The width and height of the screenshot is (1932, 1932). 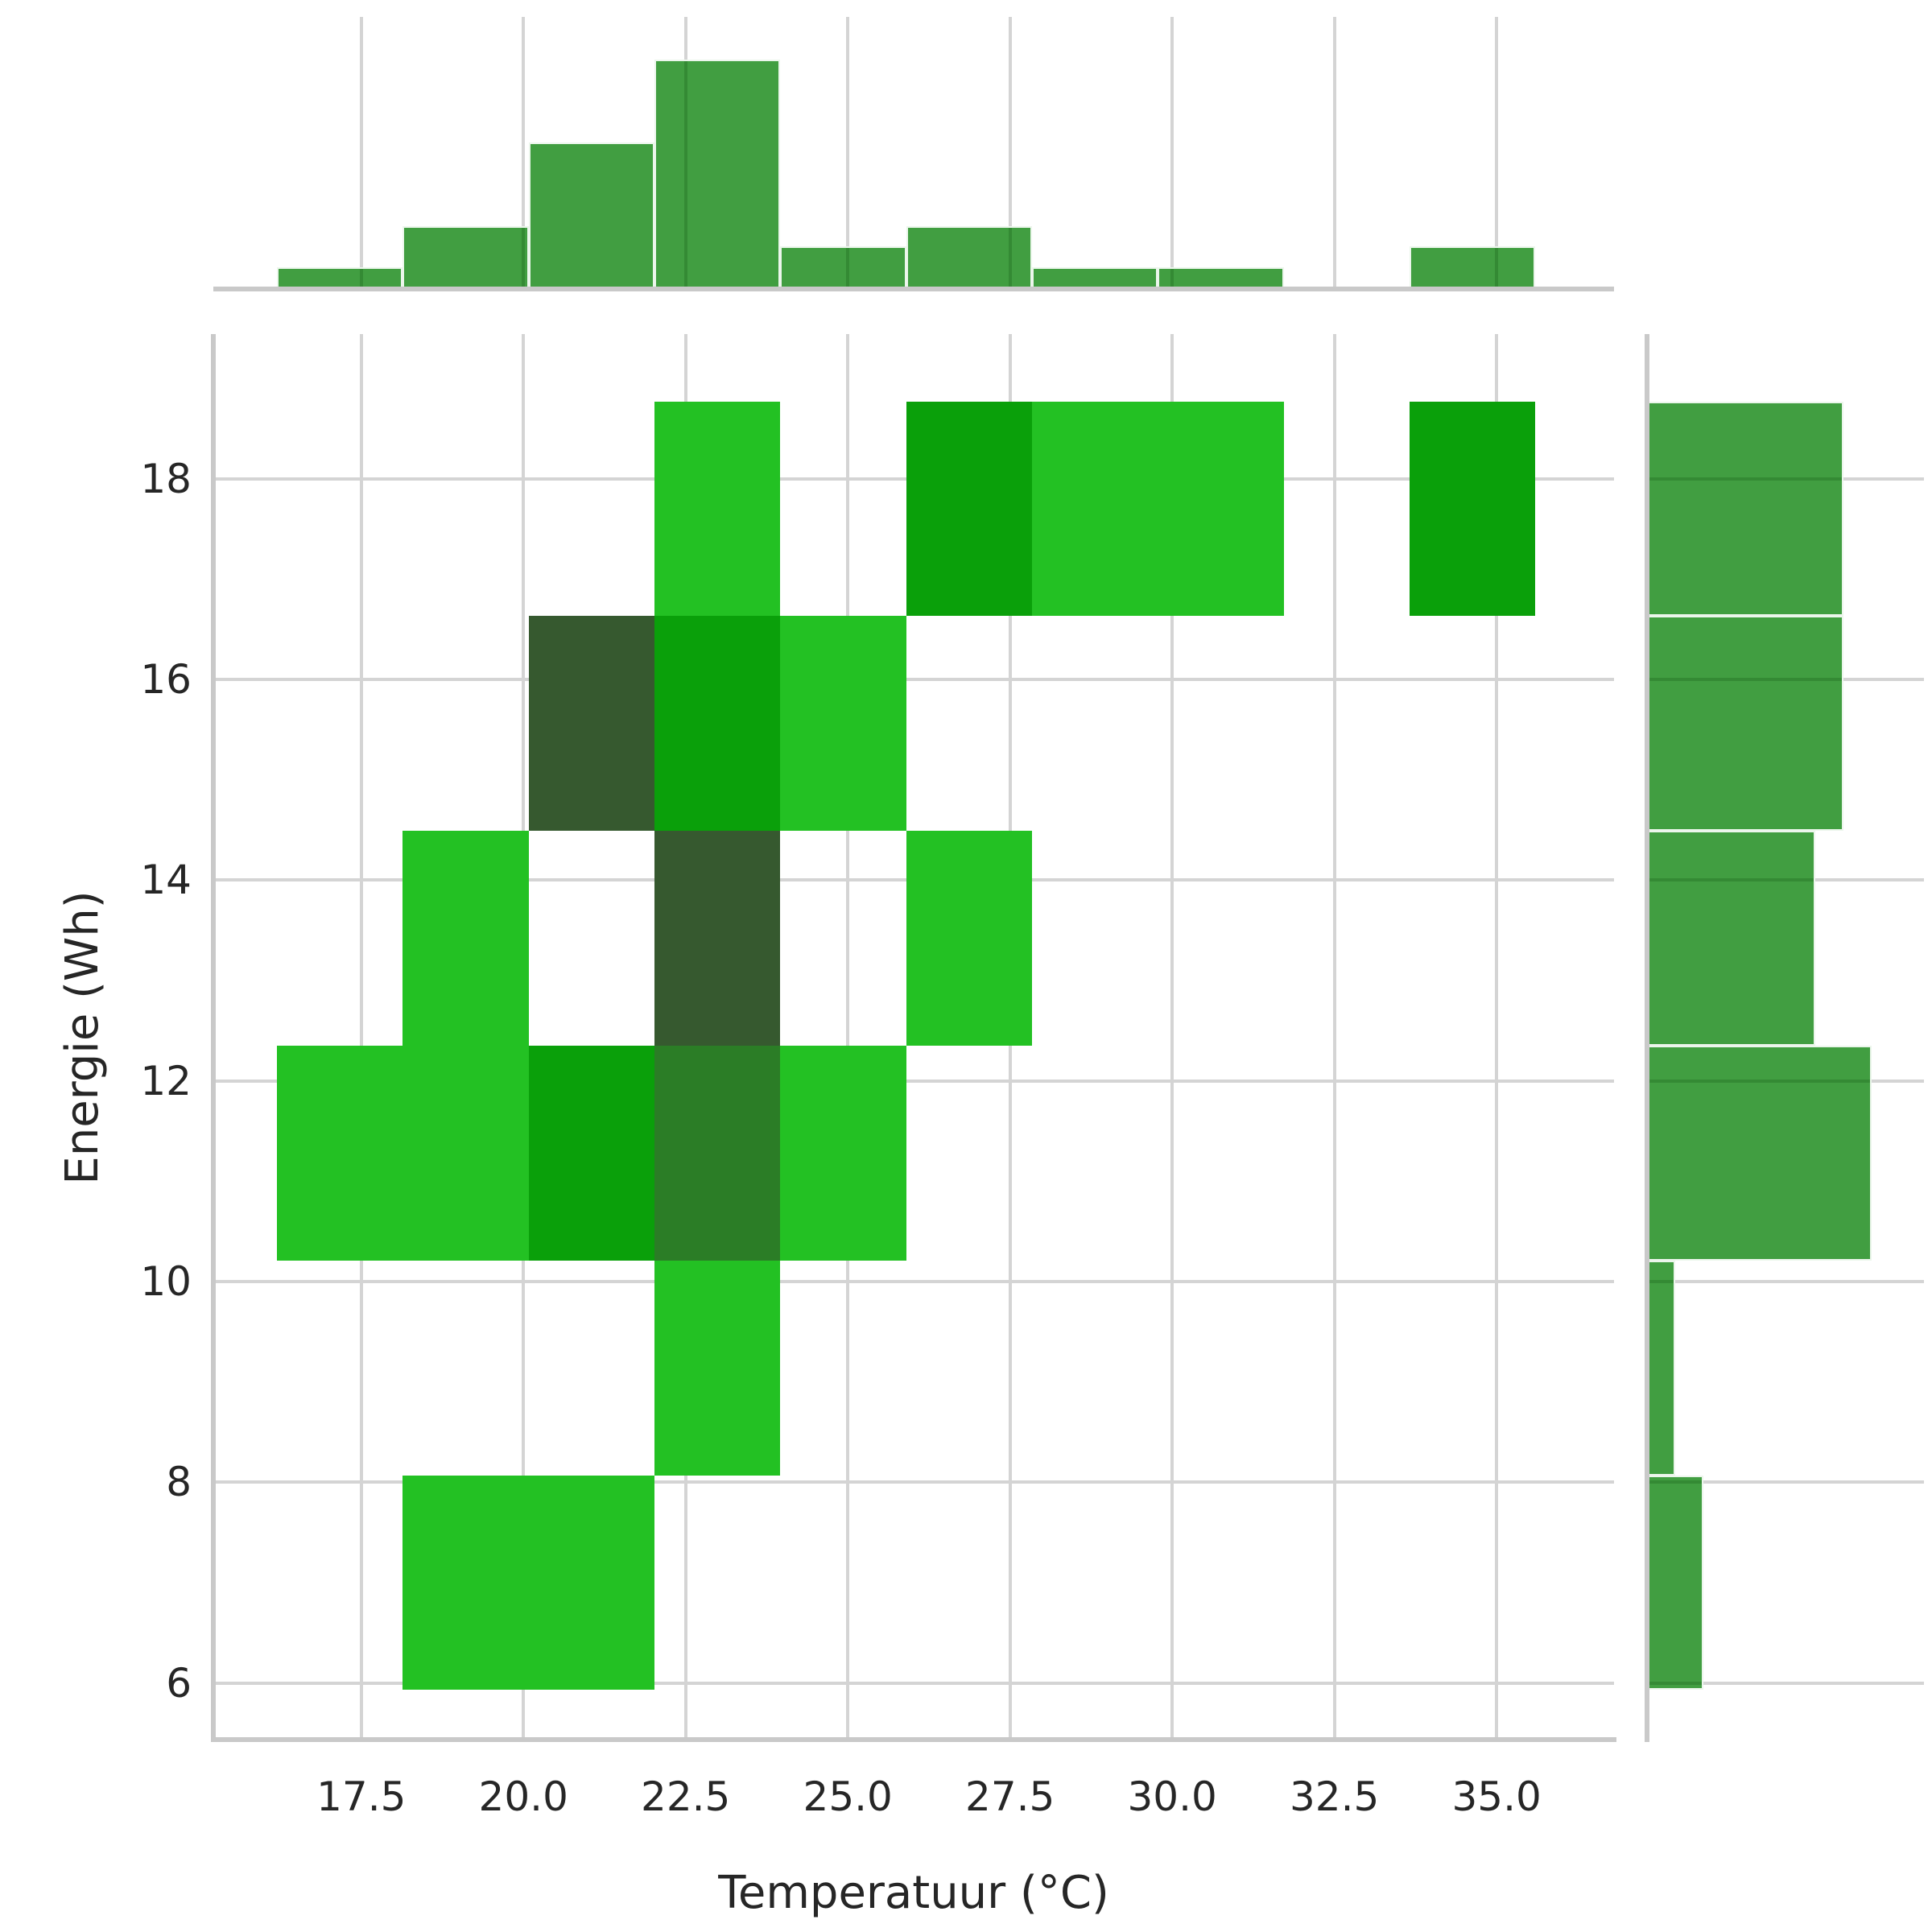 I want to click on y-tick-label: 16, so click(x=166, y=679).